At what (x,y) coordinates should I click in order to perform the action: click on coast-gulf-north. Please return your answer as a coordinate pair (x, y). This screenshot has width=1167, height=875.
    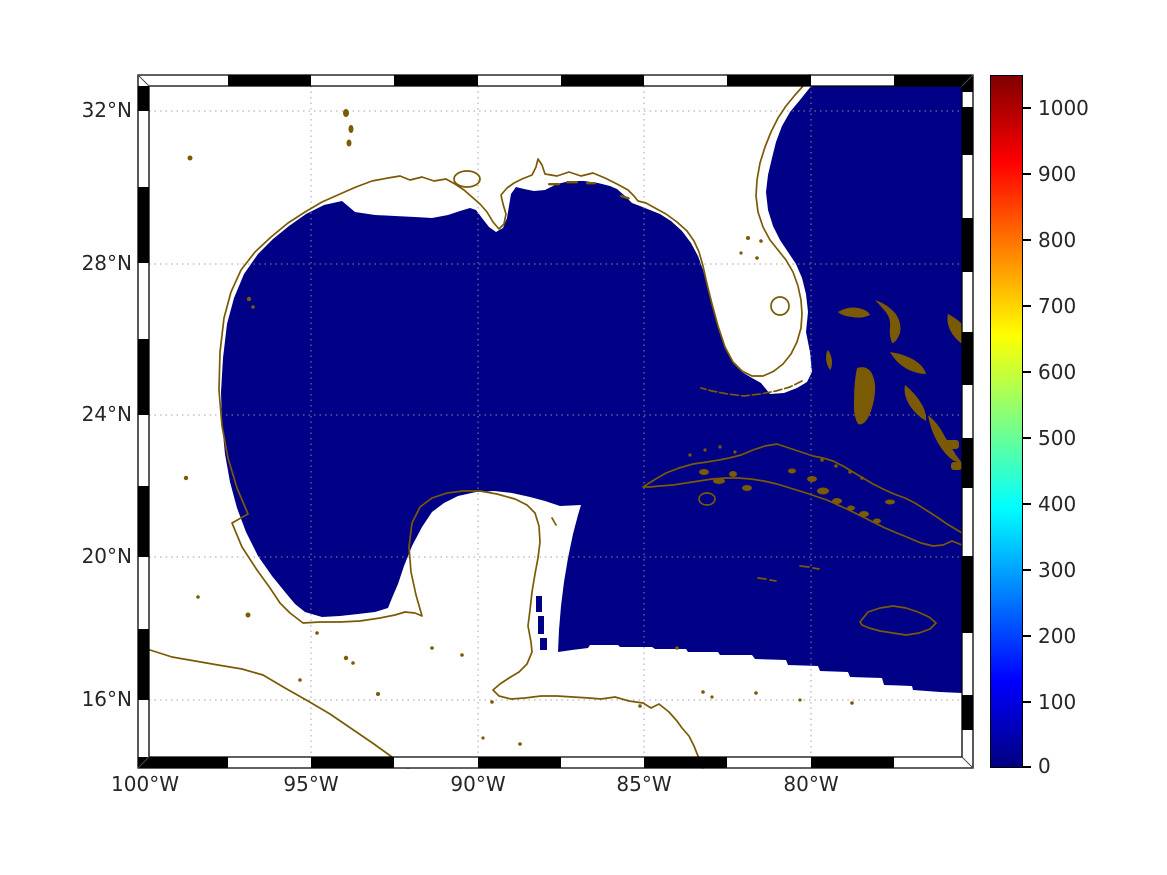
    Looking at the image, I should click on (565, 267).